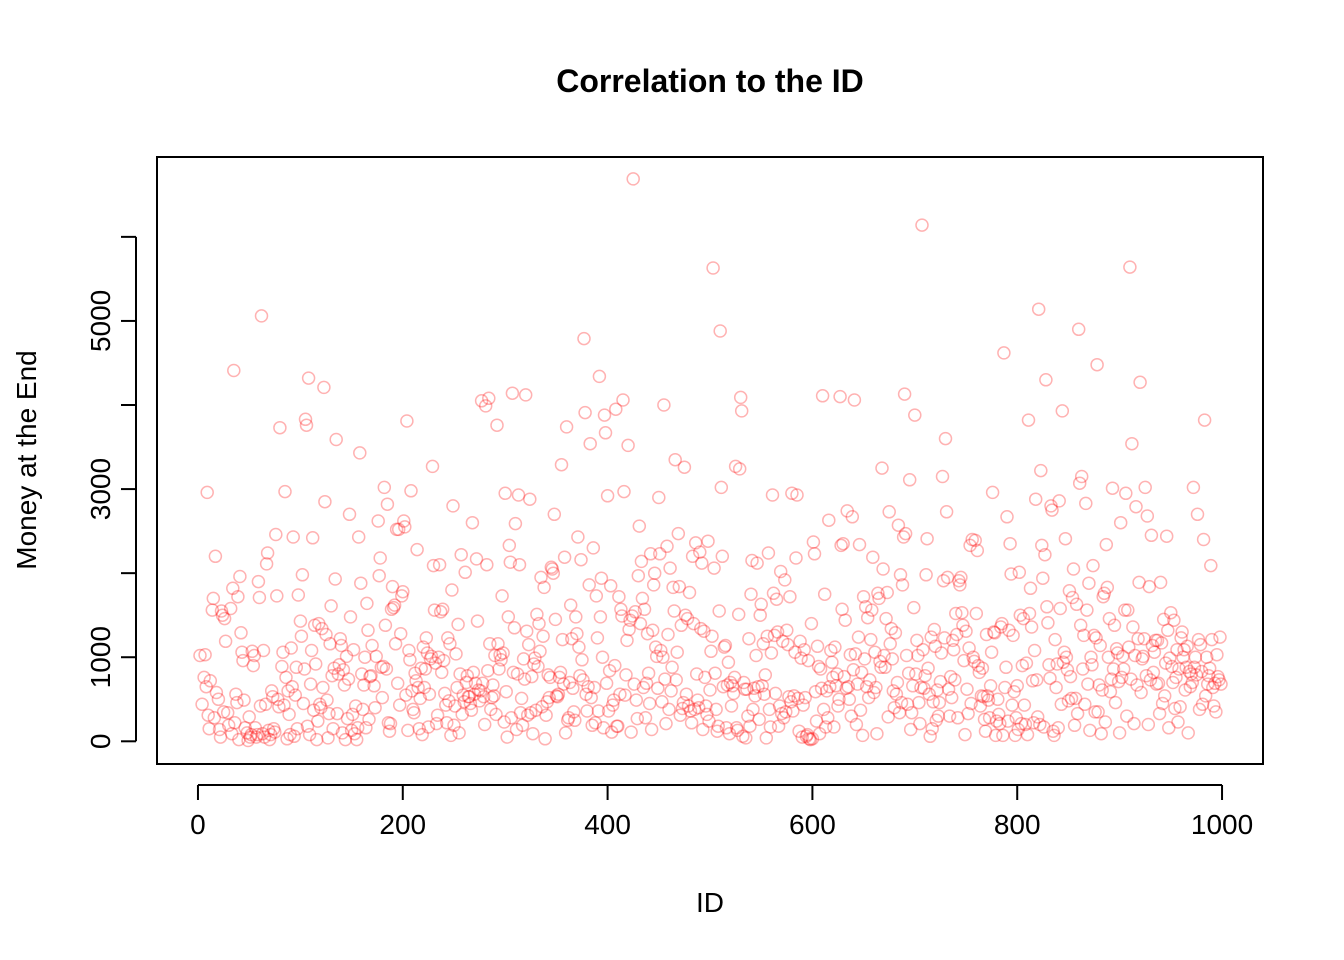 The width and height of the screenshot is (1344, 960). Describe the element at coordinates (402, 824) in the screenshot. I see `x-tick-label: 200` at that location.